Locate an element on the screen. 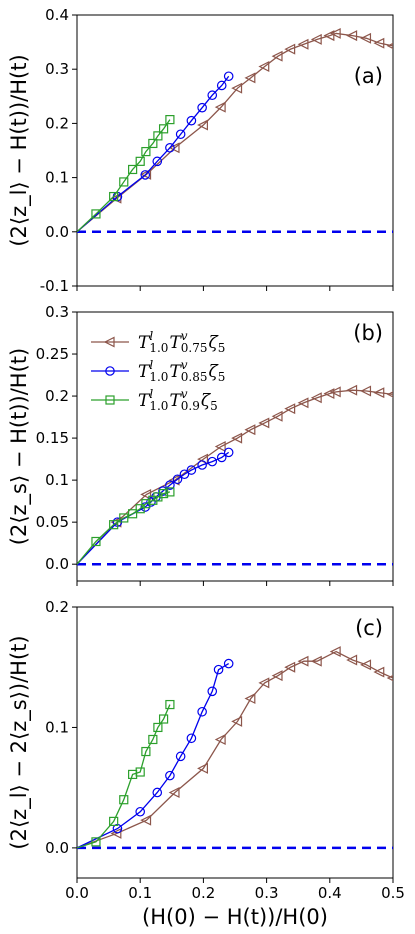  legend-entry-label: Tl 1.0Tv 0.85ζ5 is located at coordinates (181, 371).